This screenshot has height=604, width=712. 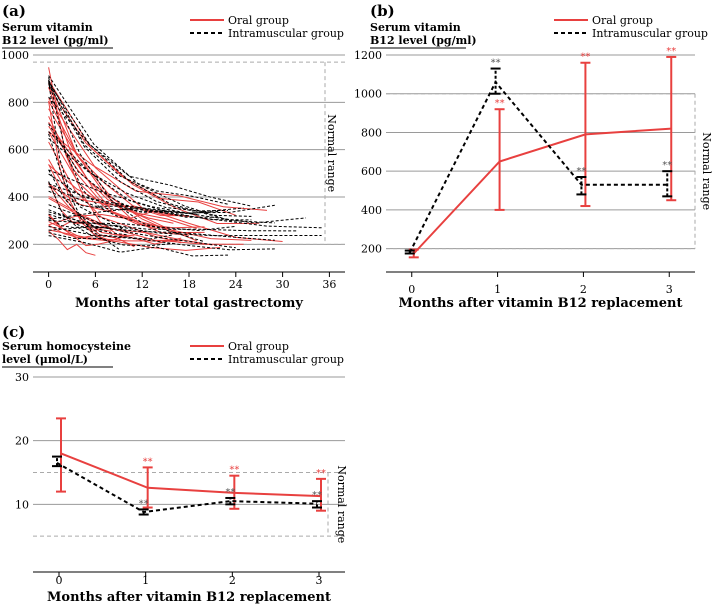 I want to click on x-tick-label: 30, so click(x=283, y=284).